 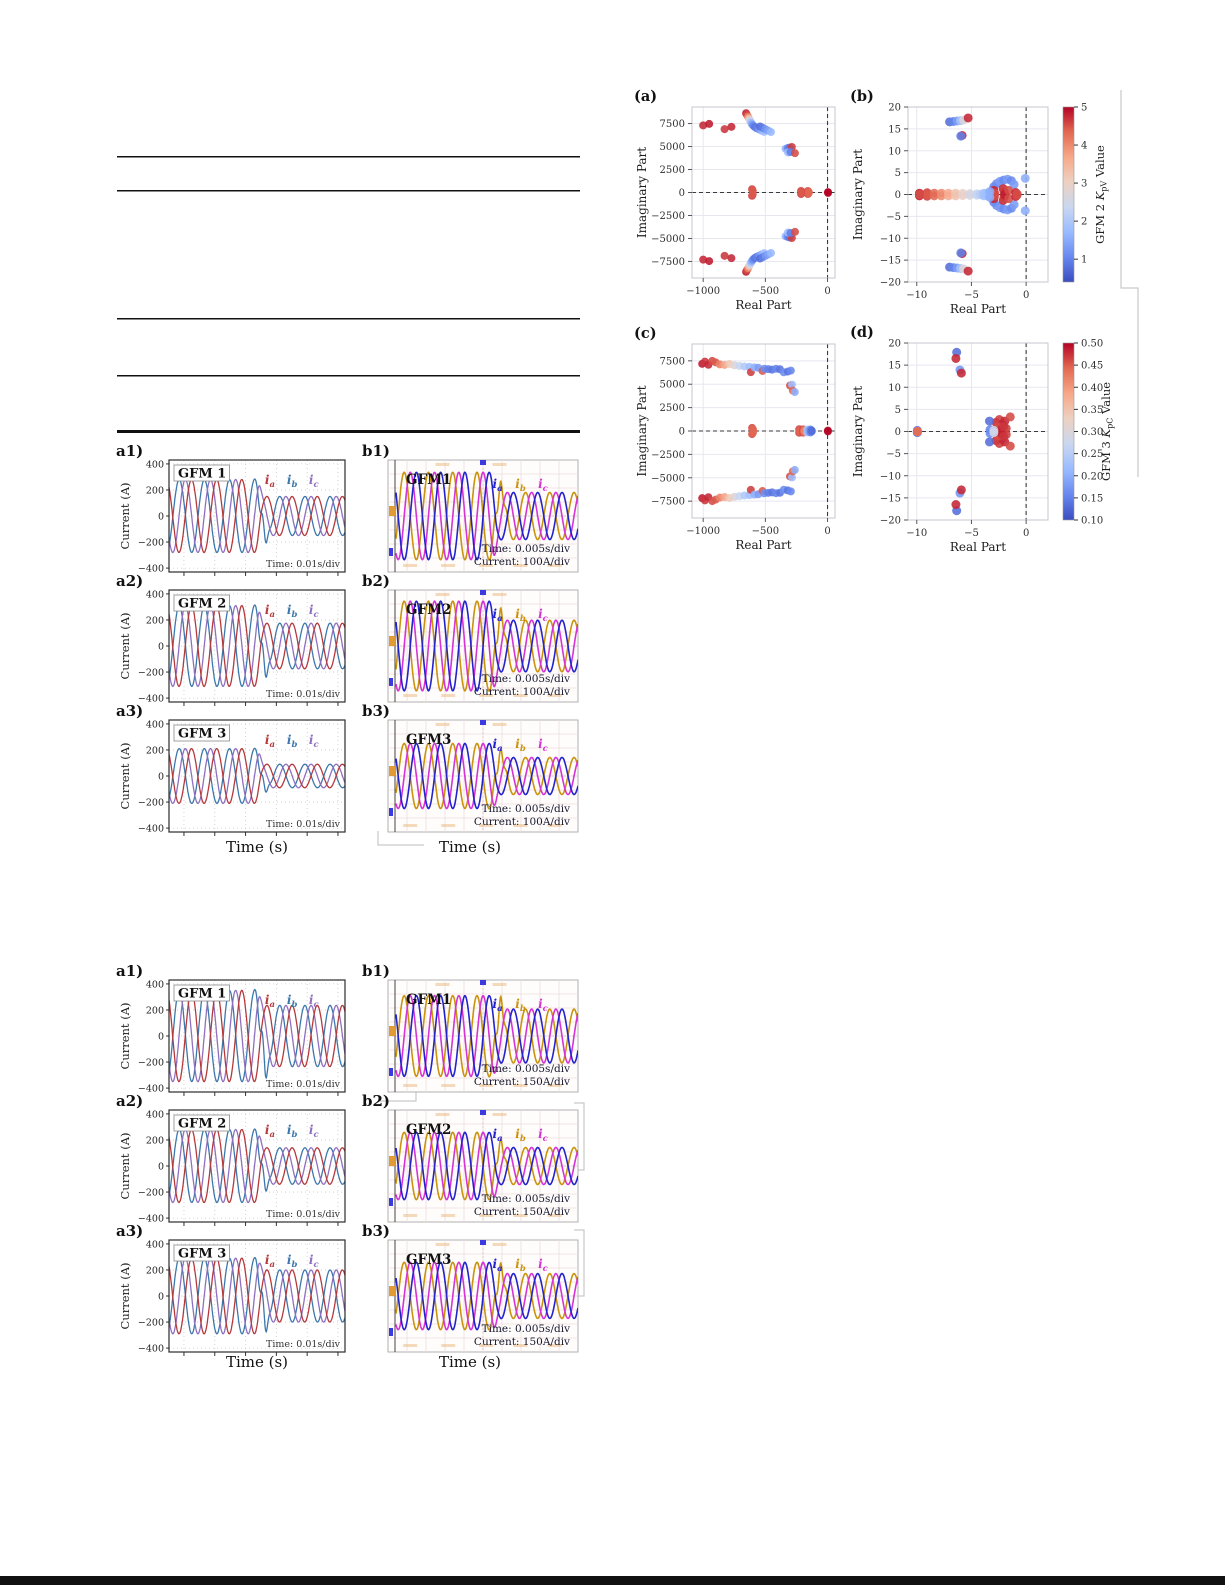 I want to click on plot-border, so click(x=257, y=776).